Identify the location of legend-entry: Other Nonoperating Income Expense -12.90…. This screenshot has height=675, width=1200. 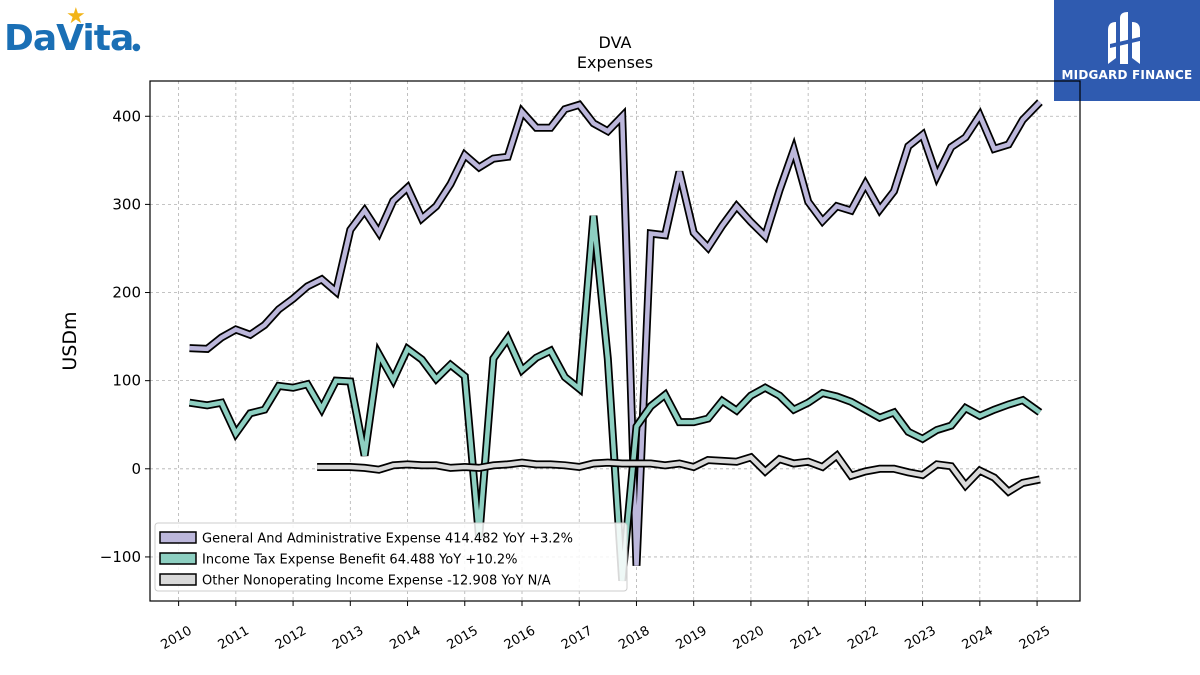
(376, 581).